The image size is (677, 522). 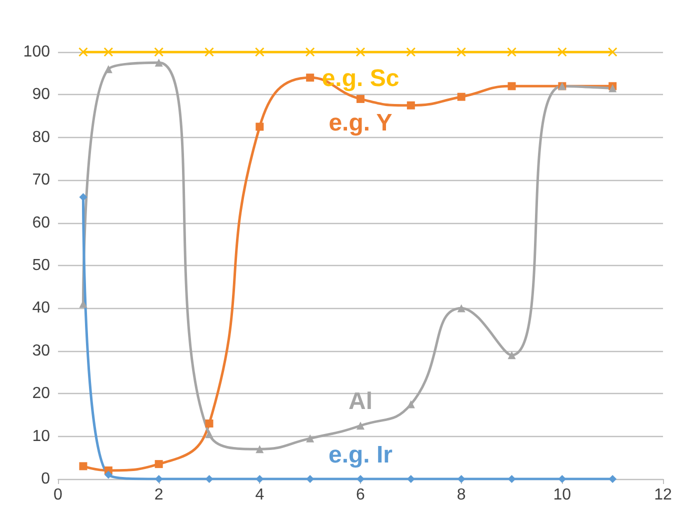 I want to click on series-label: e.g. Sc, so click(x=361, y=78).